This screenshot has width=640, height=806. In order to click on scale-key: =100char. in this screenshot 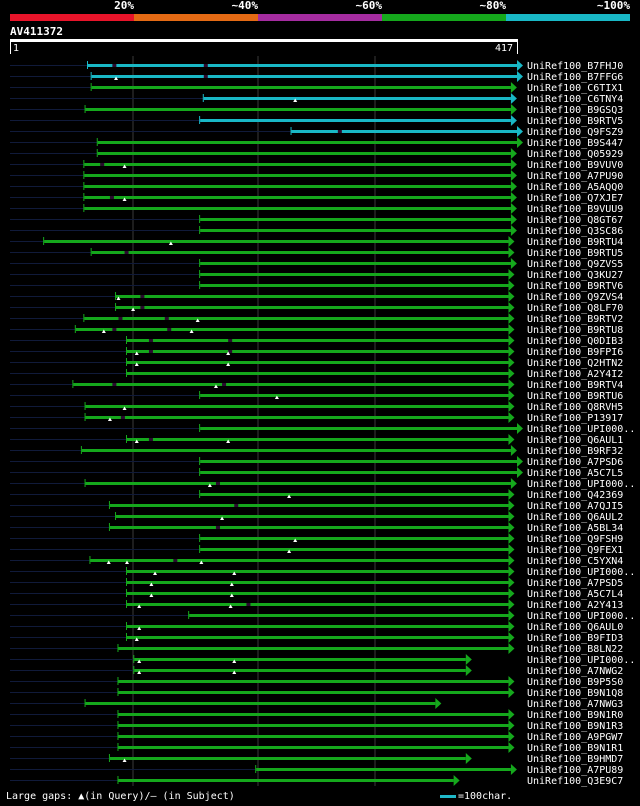, I will do `click(476, 797)`.